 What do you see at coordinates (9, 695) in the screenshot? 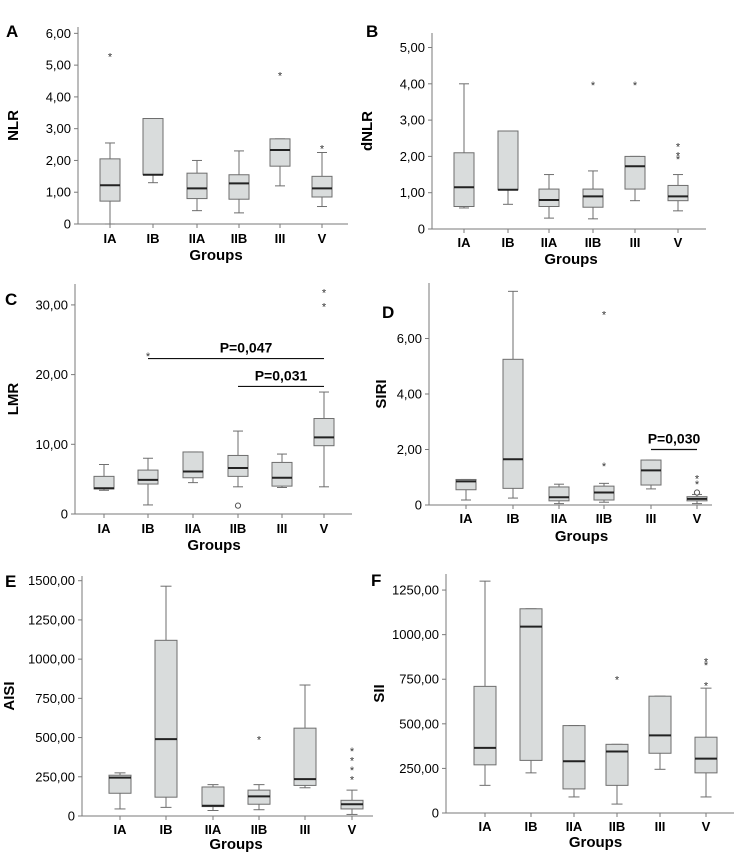
I see `y-axis-label: AISI` at bounding box center [9, 695].